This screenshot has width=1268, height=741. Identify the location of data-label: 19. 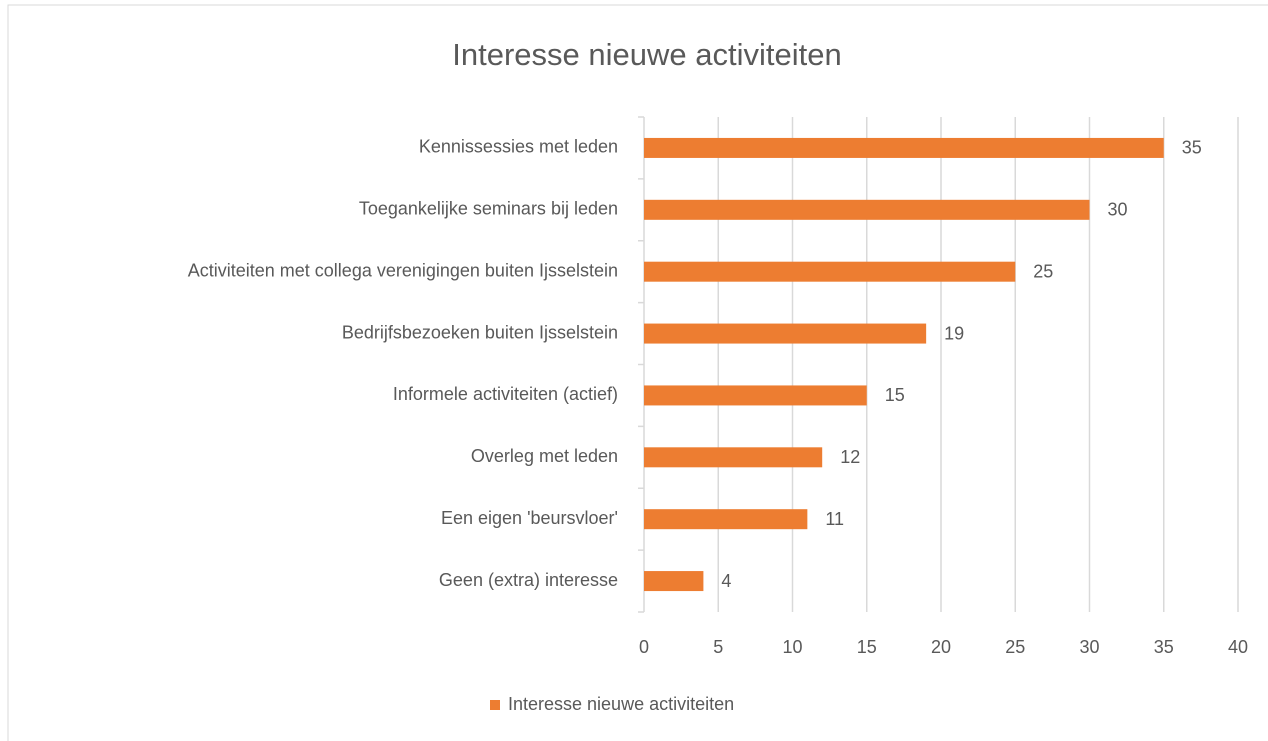
(954, 333).